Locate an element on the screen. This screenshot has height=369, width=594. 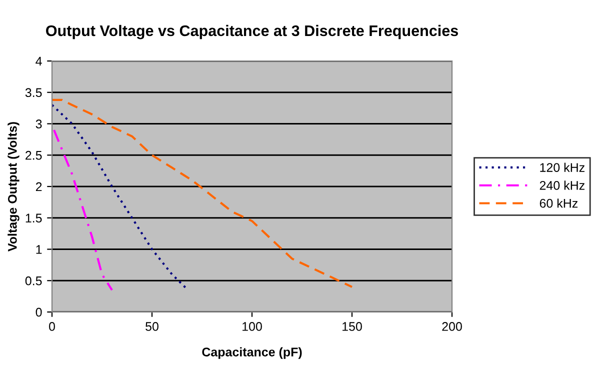
x-tick-label: 200 is located at coordinates (452, 326).